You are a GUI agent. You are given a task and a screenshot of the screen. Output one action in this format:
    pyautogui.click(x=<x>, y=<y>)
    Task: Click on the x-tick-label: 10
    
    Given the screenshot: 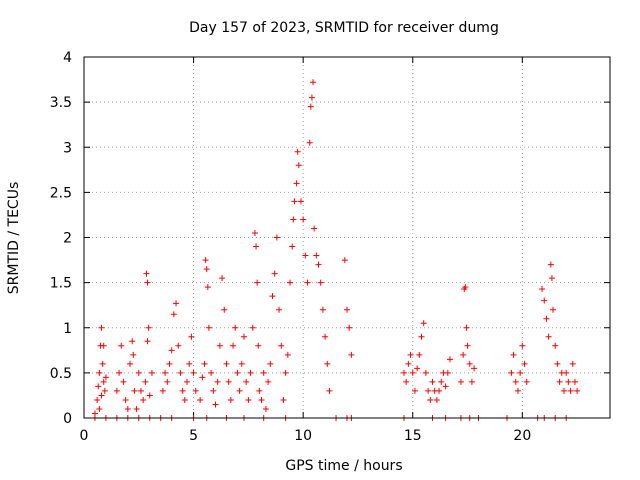 What is the action you would take?
    pyautogui.click(x=303, y=436)
    